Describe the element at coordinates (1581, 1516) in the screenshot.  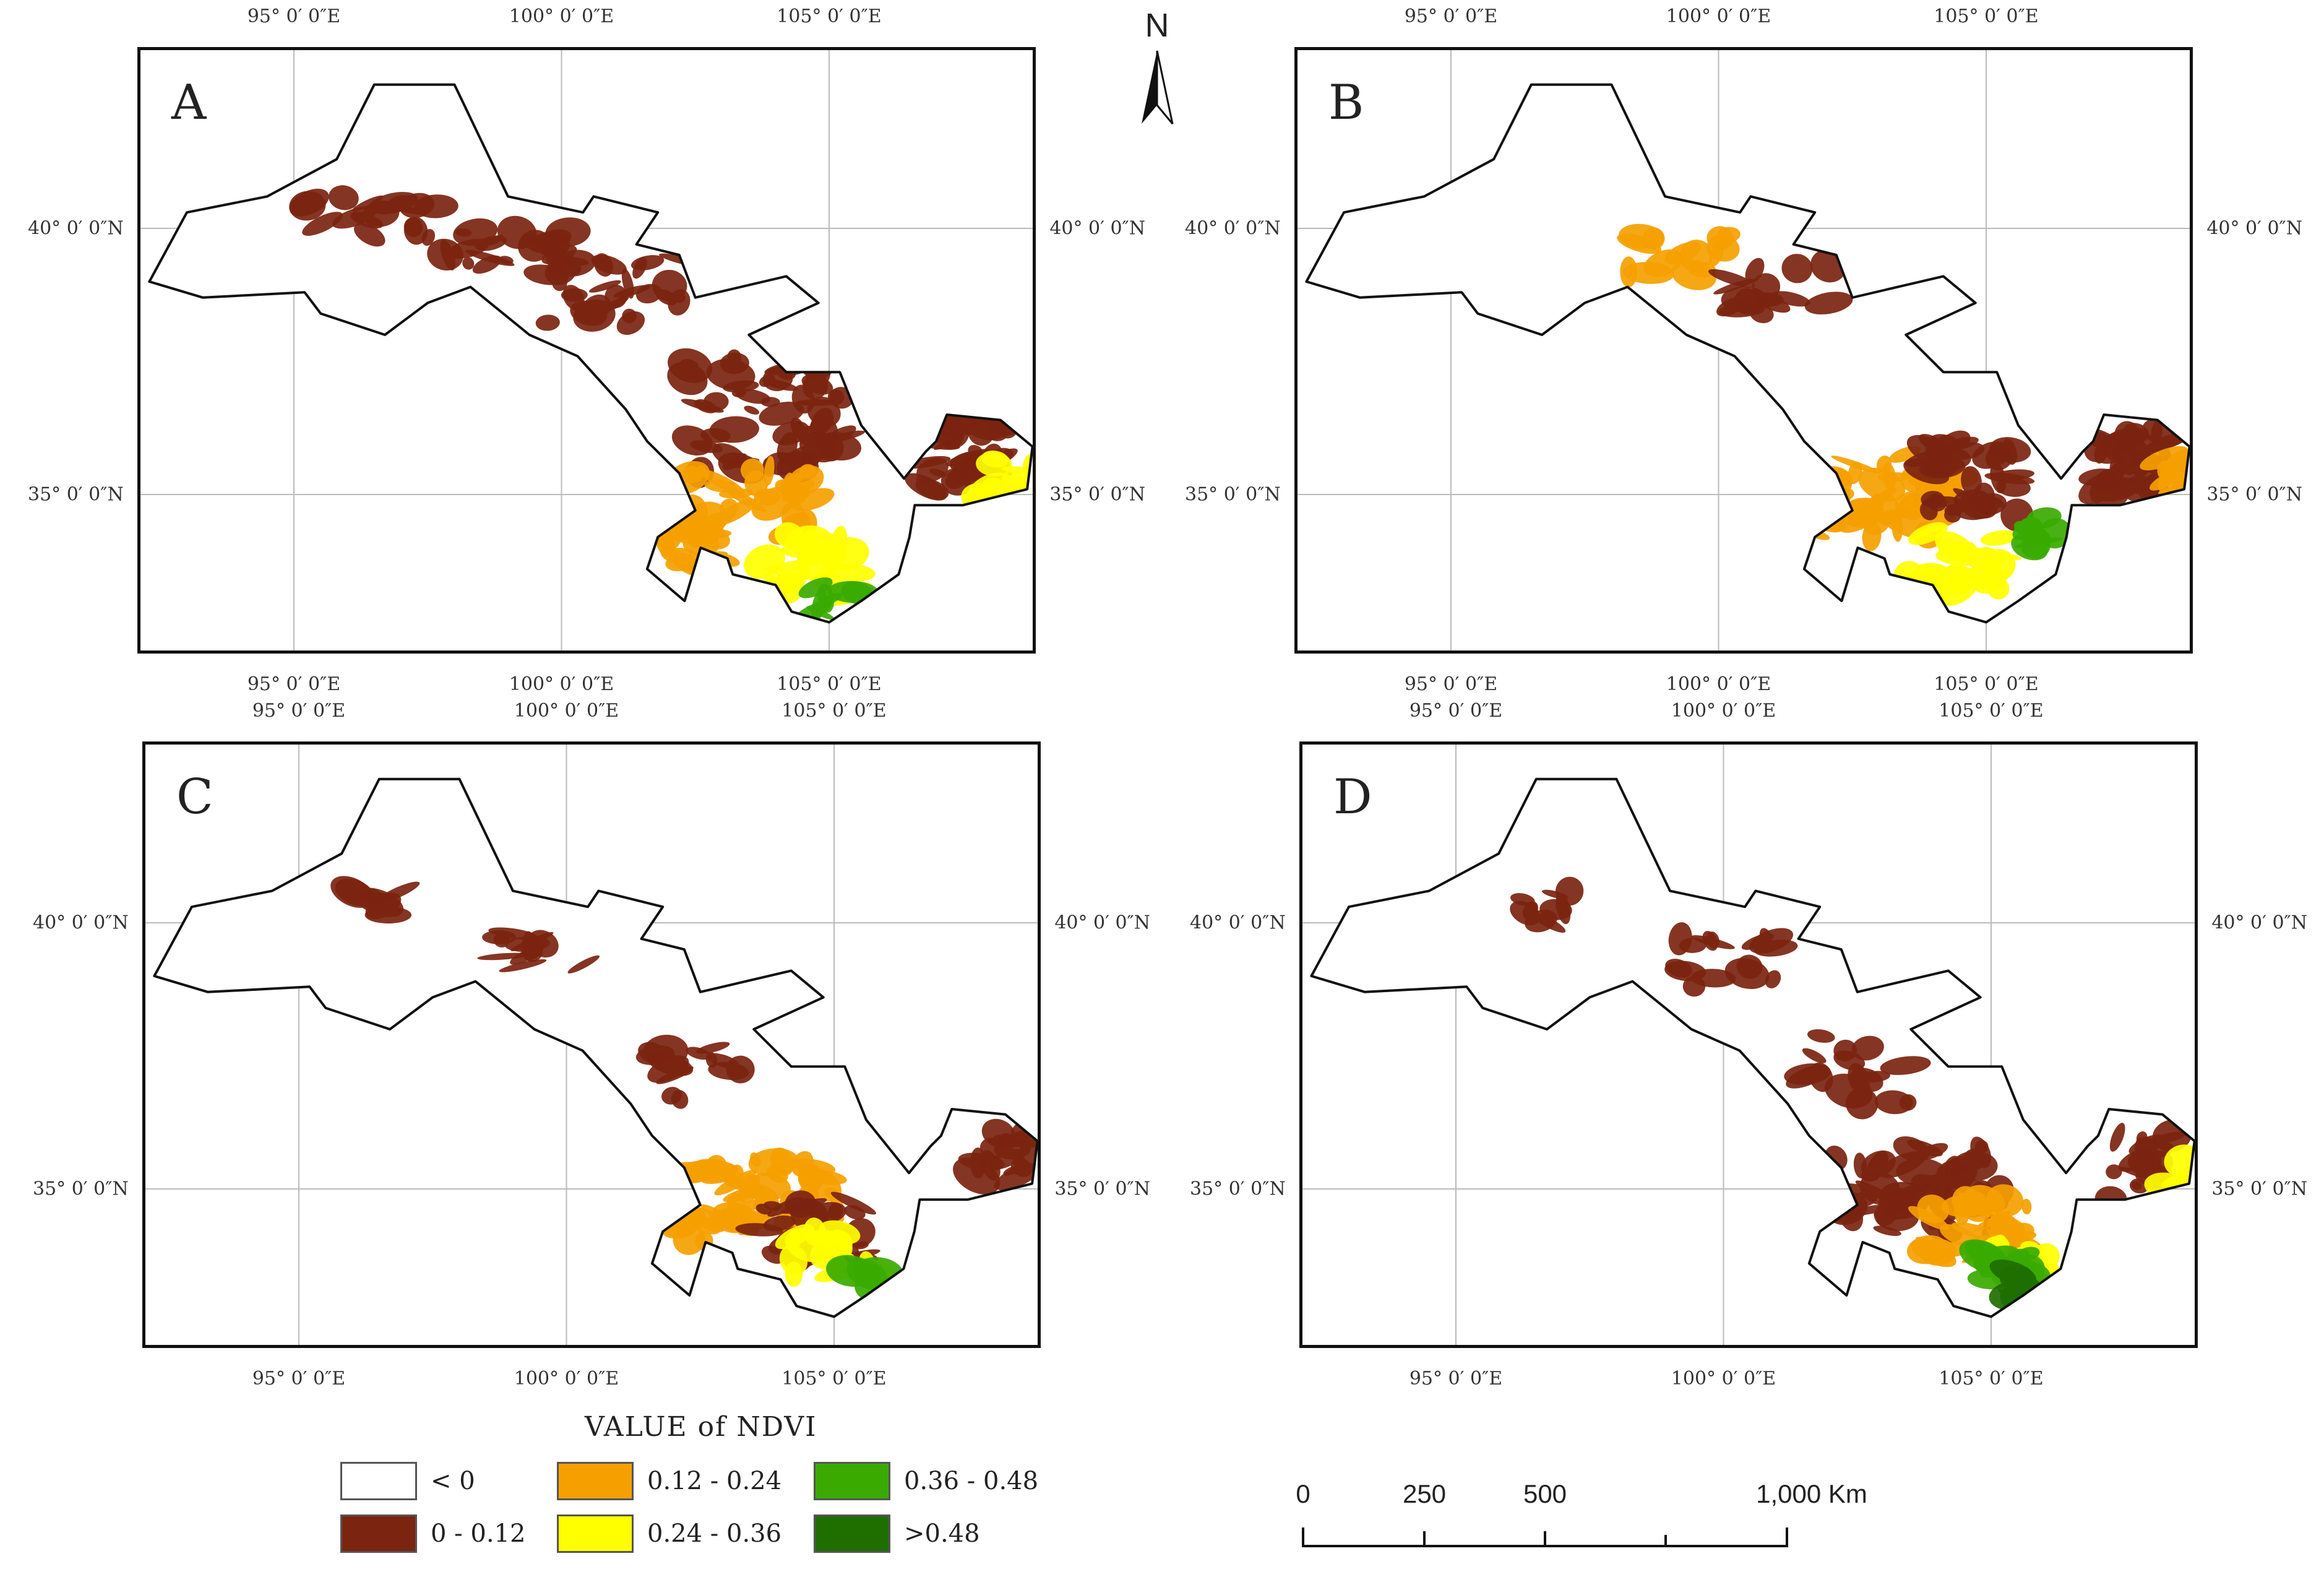
I see `scale-bar: 0 250 500 1,000 Km` at that location.